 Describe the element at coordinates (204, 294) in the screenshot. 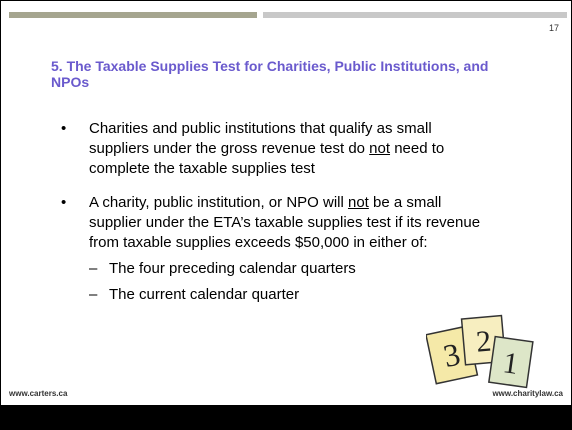

I see `text: The current calendar quarter` at that location.